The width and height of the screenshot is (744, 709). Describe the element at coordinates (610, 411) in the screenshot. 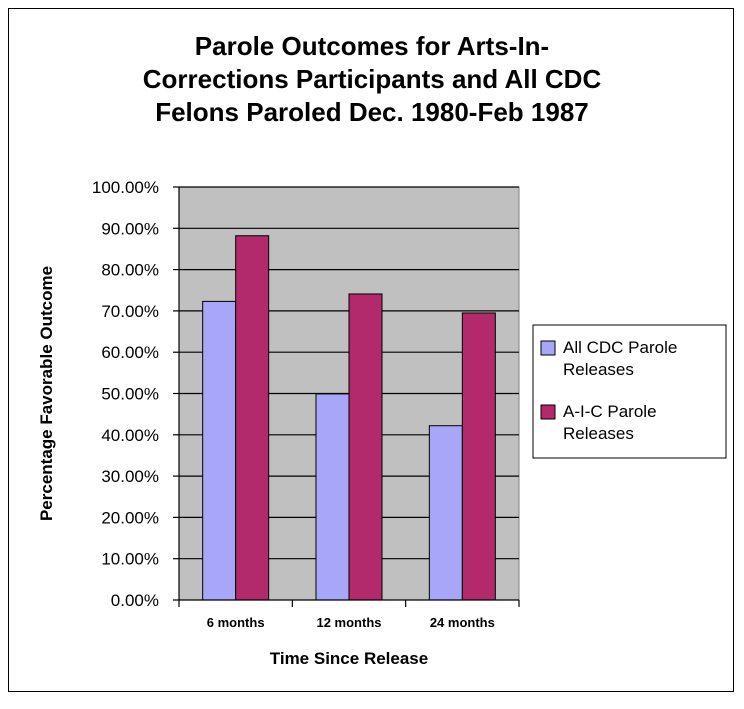

I see `legend-label: A-I-C Parole` at that location.